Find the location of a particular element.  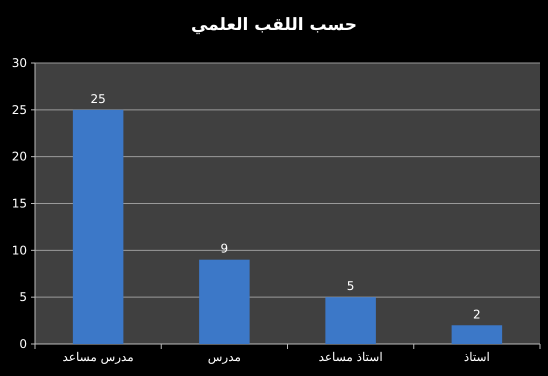

data-label: 2 is located at coordinates (477, 314).